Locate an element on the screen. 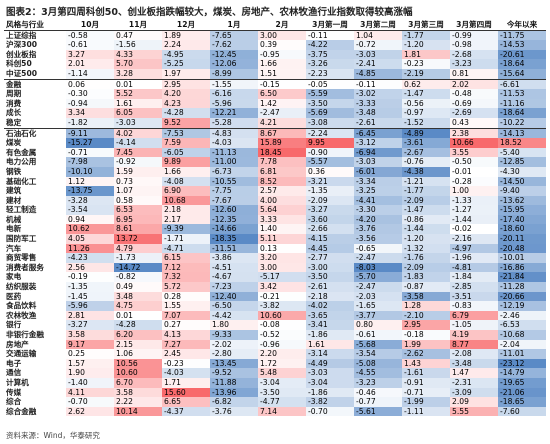  value-cell: -7.75 is located at coordinates (234, 191).